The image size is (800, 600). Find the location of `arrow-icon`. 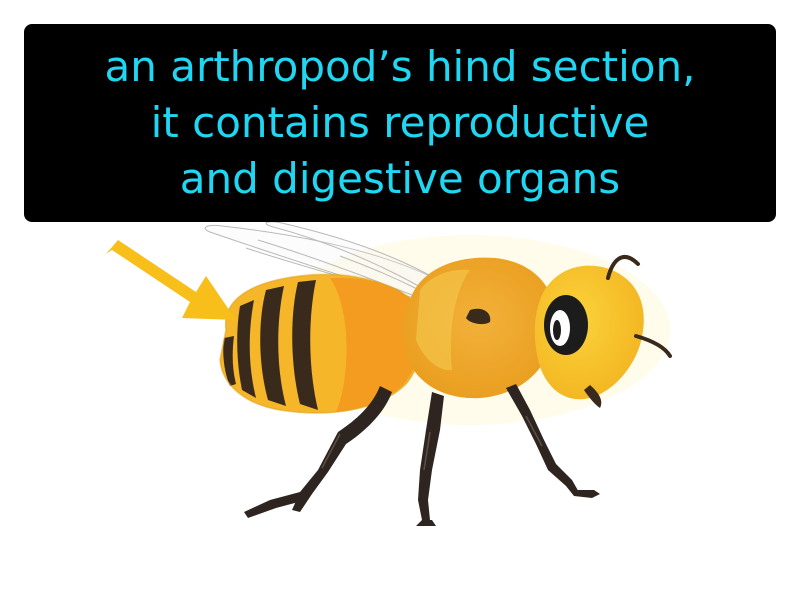

arrow-icon is located at coordinates (171, 280).